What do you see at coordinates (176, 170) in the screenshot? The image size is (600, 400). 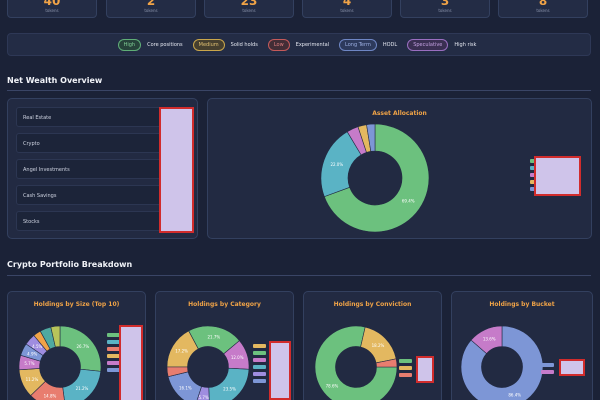 I see `redacted-values-box` at bounding box center [176, 170].